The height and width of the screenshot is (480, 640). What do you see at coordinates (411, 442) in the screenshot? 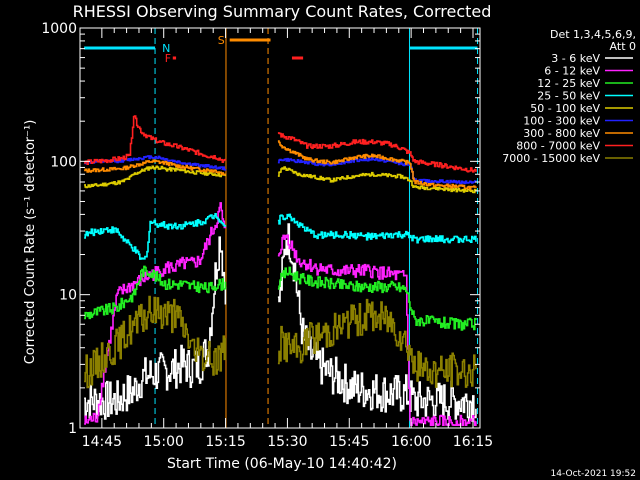
I see `x-tick-label: 16:00` at bounding box center [411, 442].